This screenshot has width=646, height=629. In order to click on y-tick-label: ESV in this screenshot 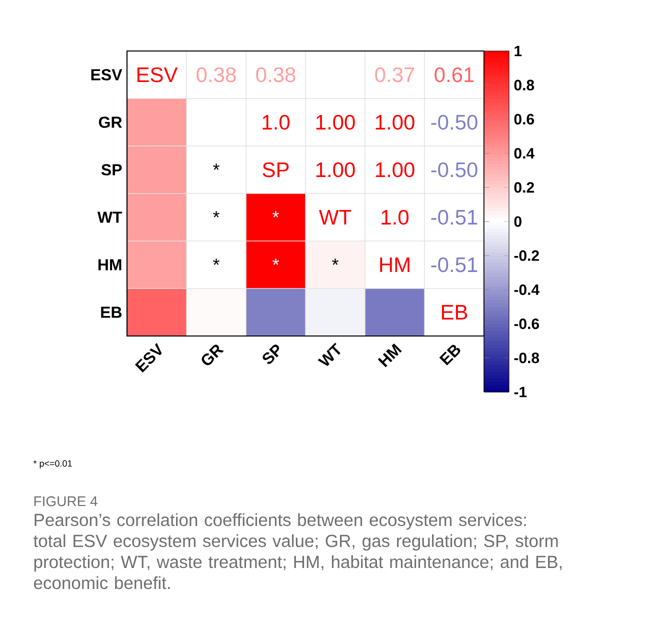, I will do `click(106, 74)`.